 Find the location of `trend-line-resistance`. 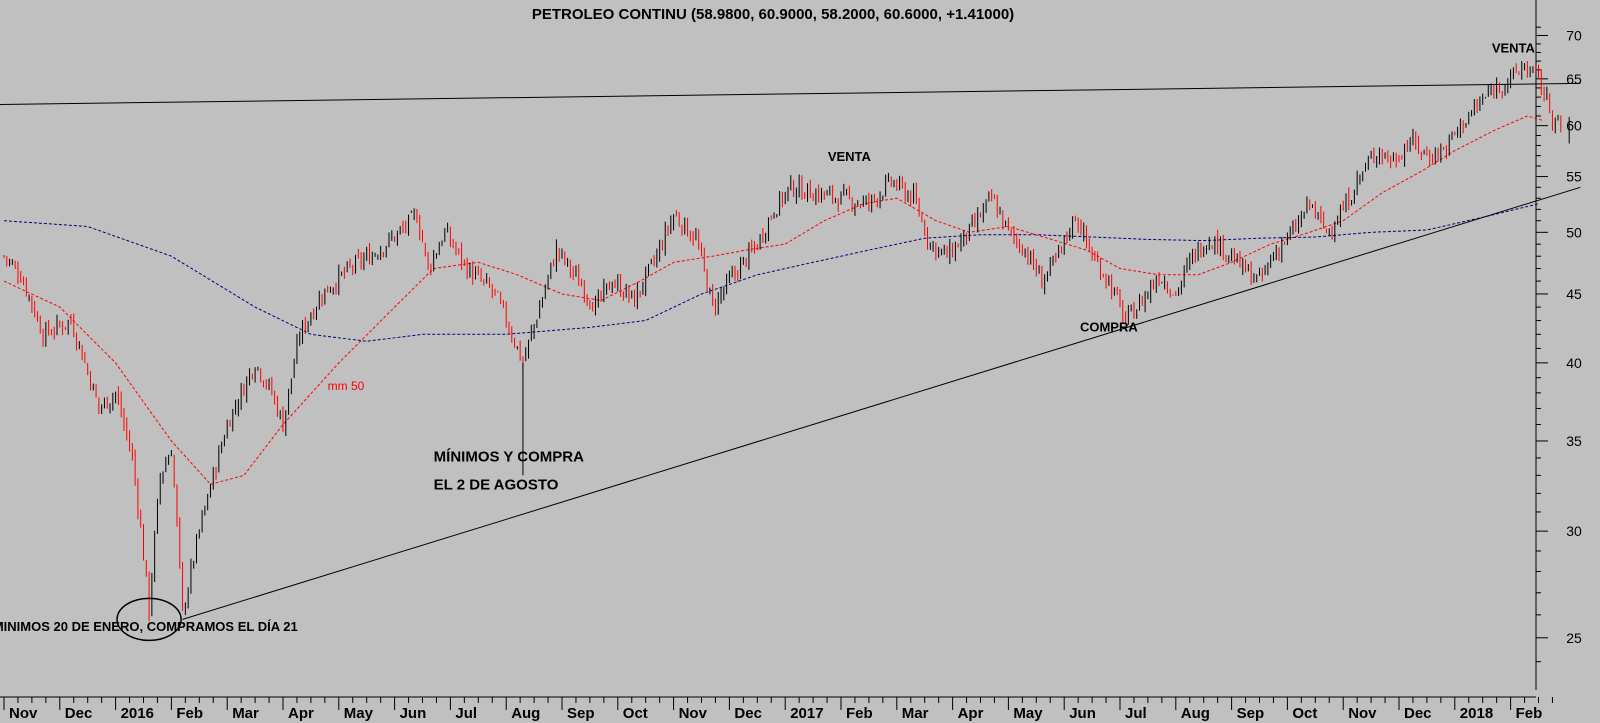

trend-line-resistance is located at coordinates (790, 93).